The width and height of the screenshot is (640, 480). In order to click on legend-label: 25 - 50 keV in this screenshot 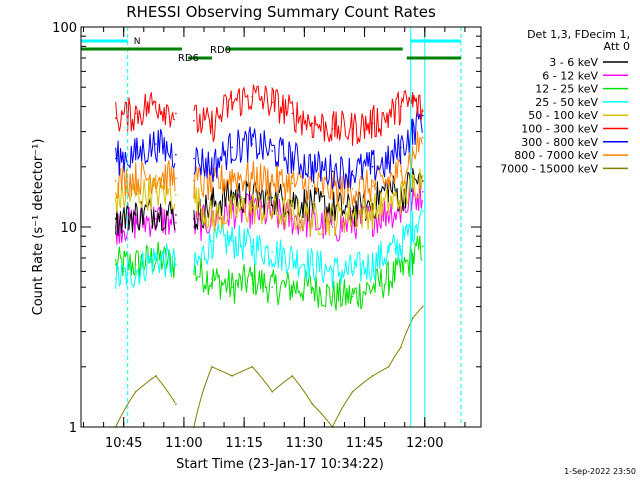, I will do `click(566, 102)`.